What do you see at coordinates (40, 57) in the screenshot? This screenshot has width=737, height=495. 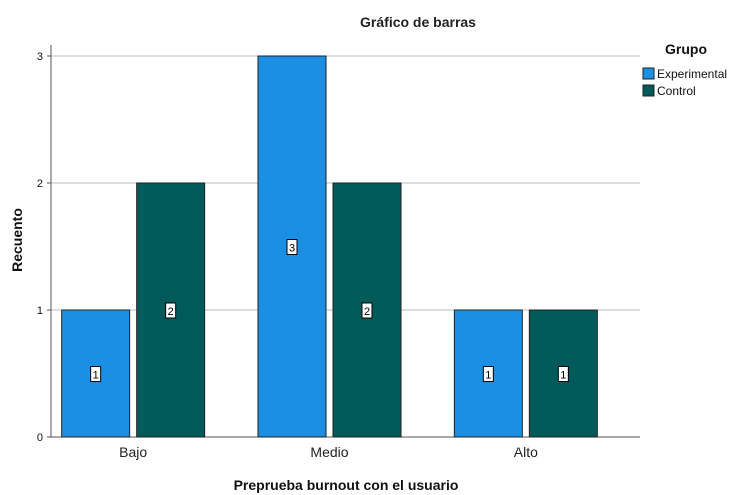 I see `y-tick-label: 3` at bounding box center [40, 57].